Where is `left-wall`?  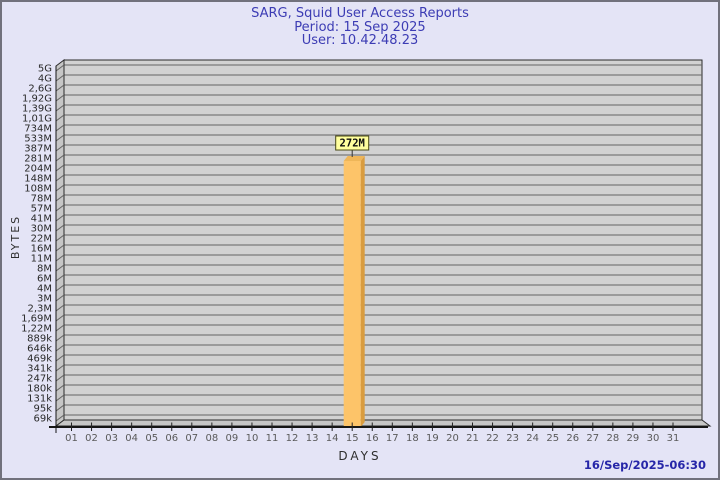 left-wall is located at coordinates (60, 243).